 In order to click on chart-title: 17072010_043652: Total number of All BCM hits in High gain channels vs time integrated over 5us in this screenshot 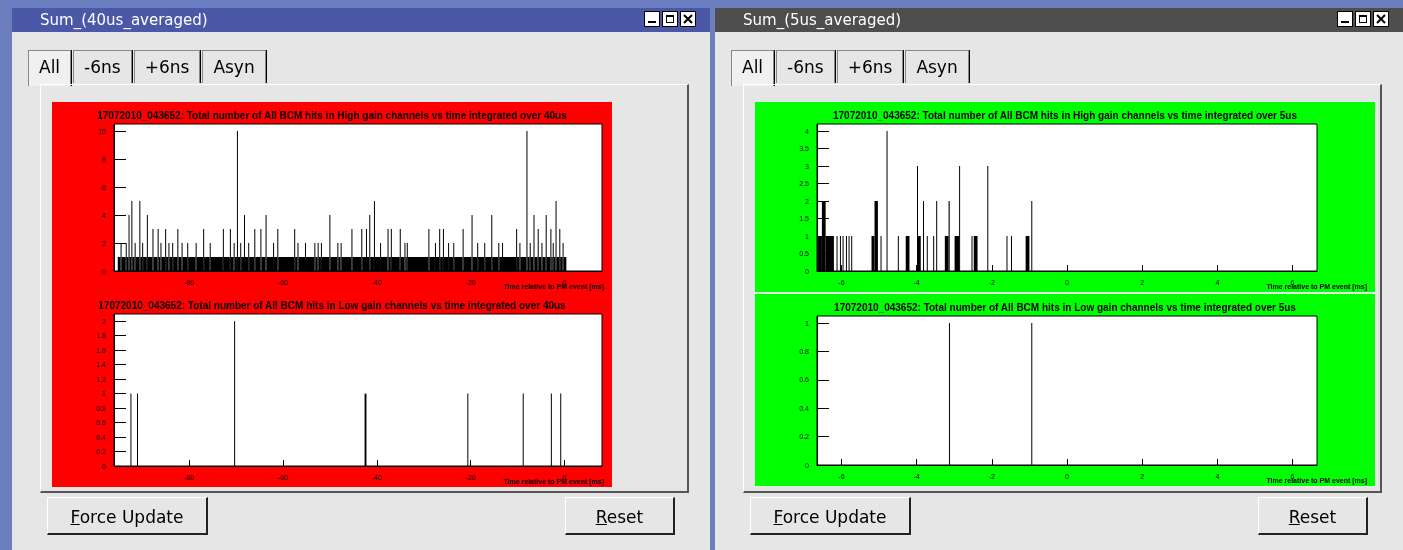, I will do `click(1065, 115)`.